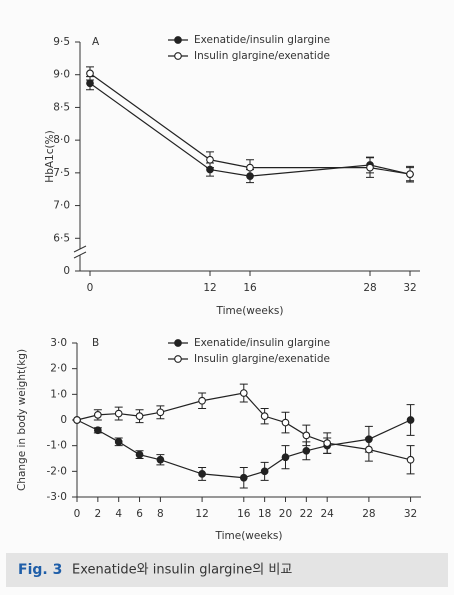 This screenshot has height=599, width=454. I want to click on y-tick-label: -3·0, so click(57, 497).